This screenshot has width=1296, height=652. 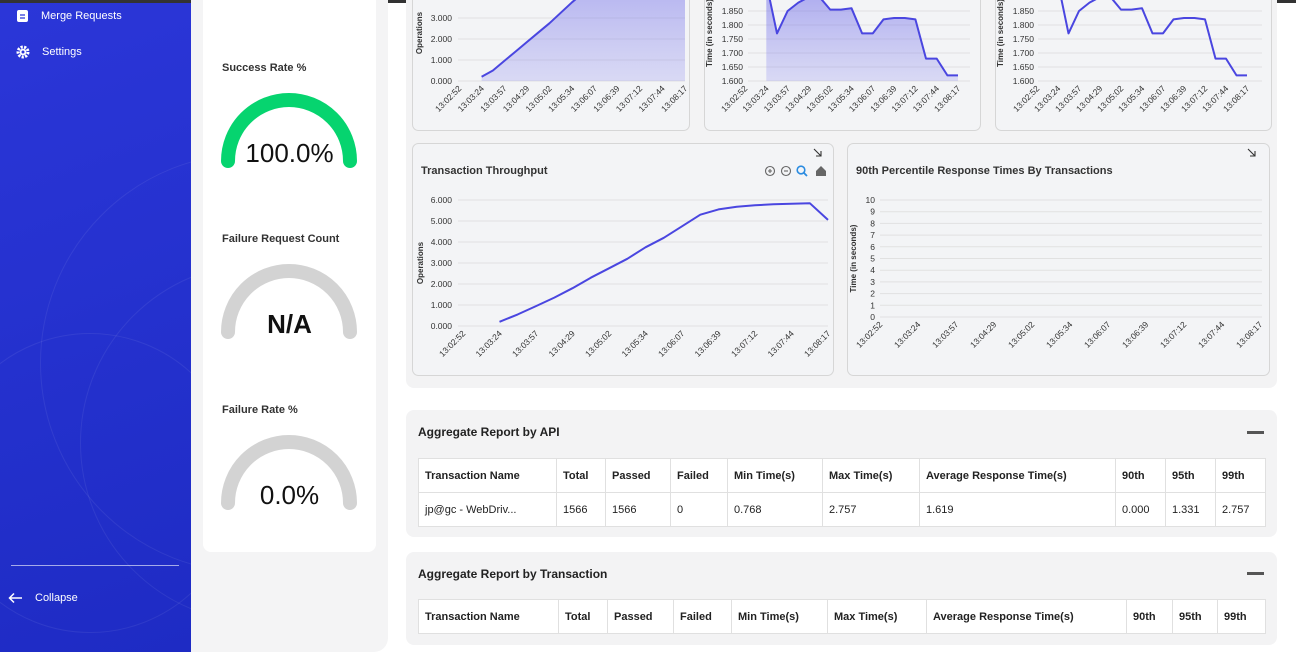 What do you see at coordinates (95, 327) in the screenshot?
I see `sidebar: Merge Requests Settings Collapse` at bounding box center [95, 327].